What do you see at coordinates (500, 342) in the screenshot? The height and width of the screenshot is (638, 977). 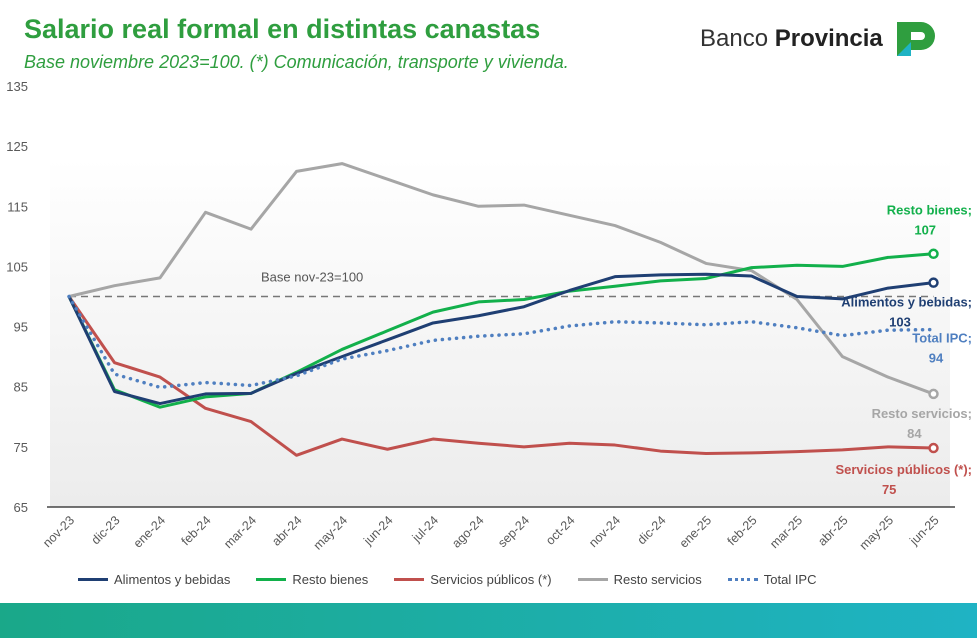 I see `series-line-total-ipc` at bounding box center [500, 342].